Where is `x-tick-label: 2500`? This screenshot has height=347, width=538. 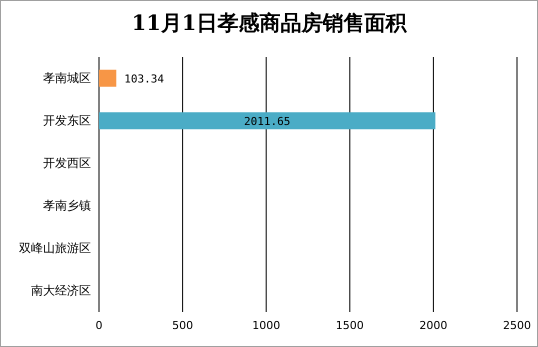 x-tick-label: 2500 is located at coordinates (517, 325).